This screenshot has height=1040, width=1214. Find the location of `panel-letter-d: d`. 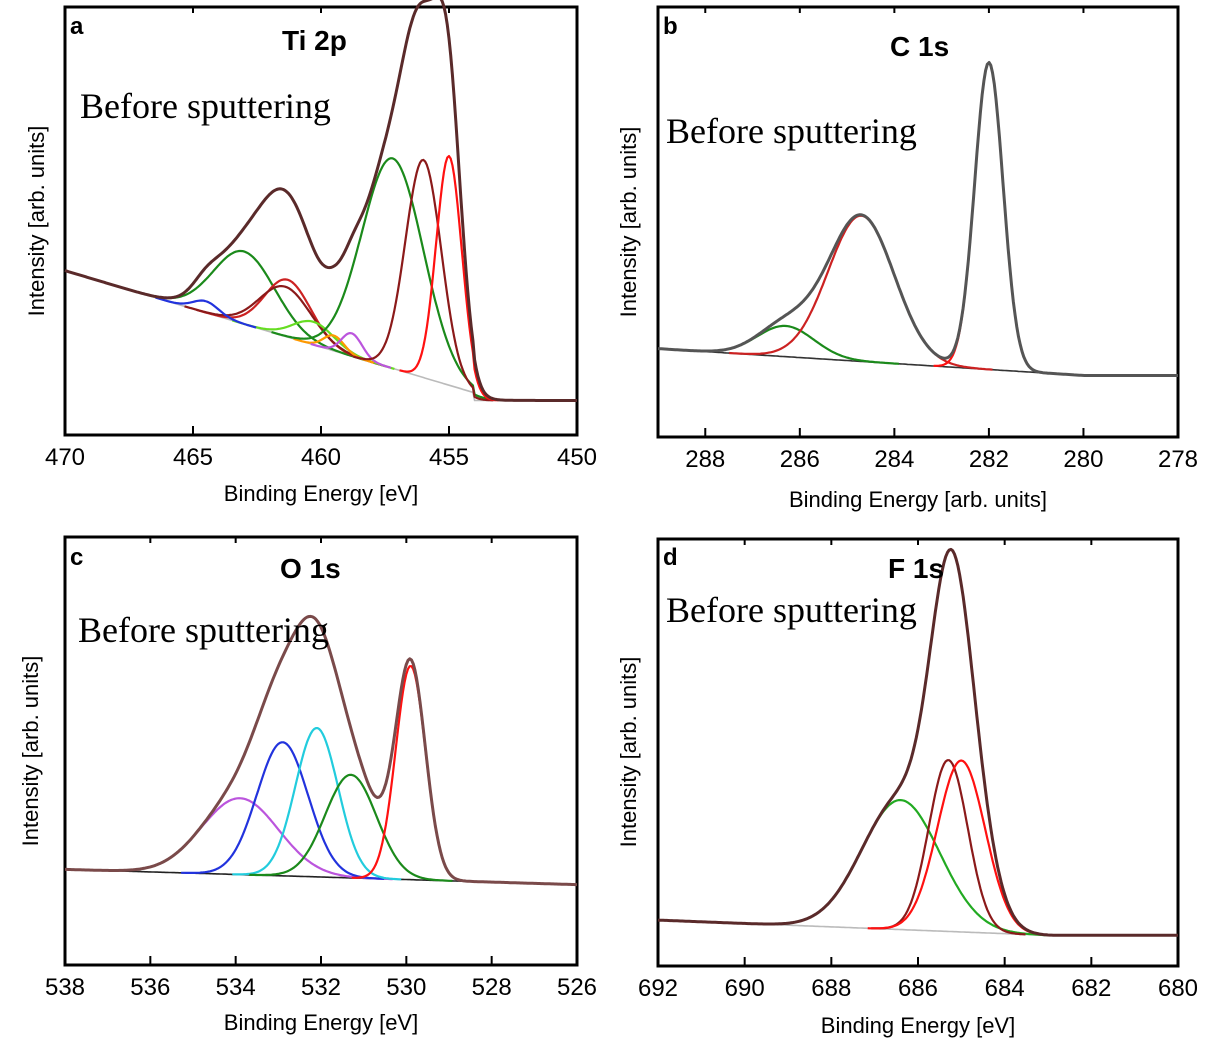

panel-letter-d: d is located at coordinates (670, 557).